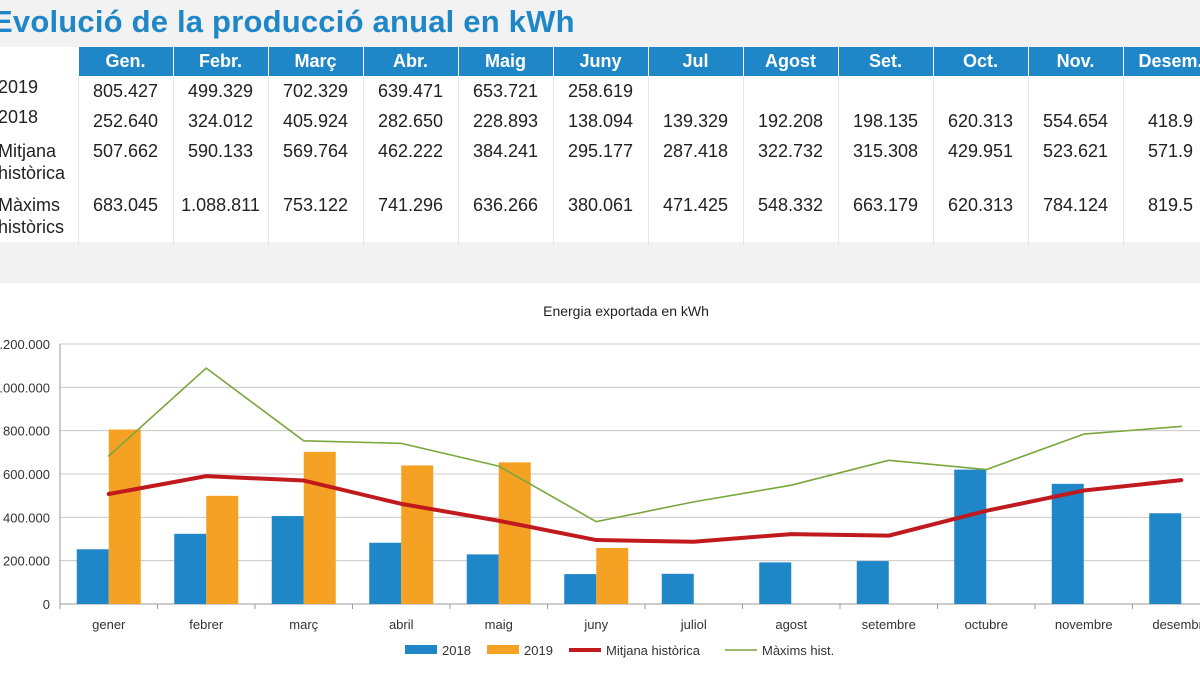 Image resolution: width=1200 pixels, height=675 pixels. I want to click on row-label: 2018, so click(39, 121).